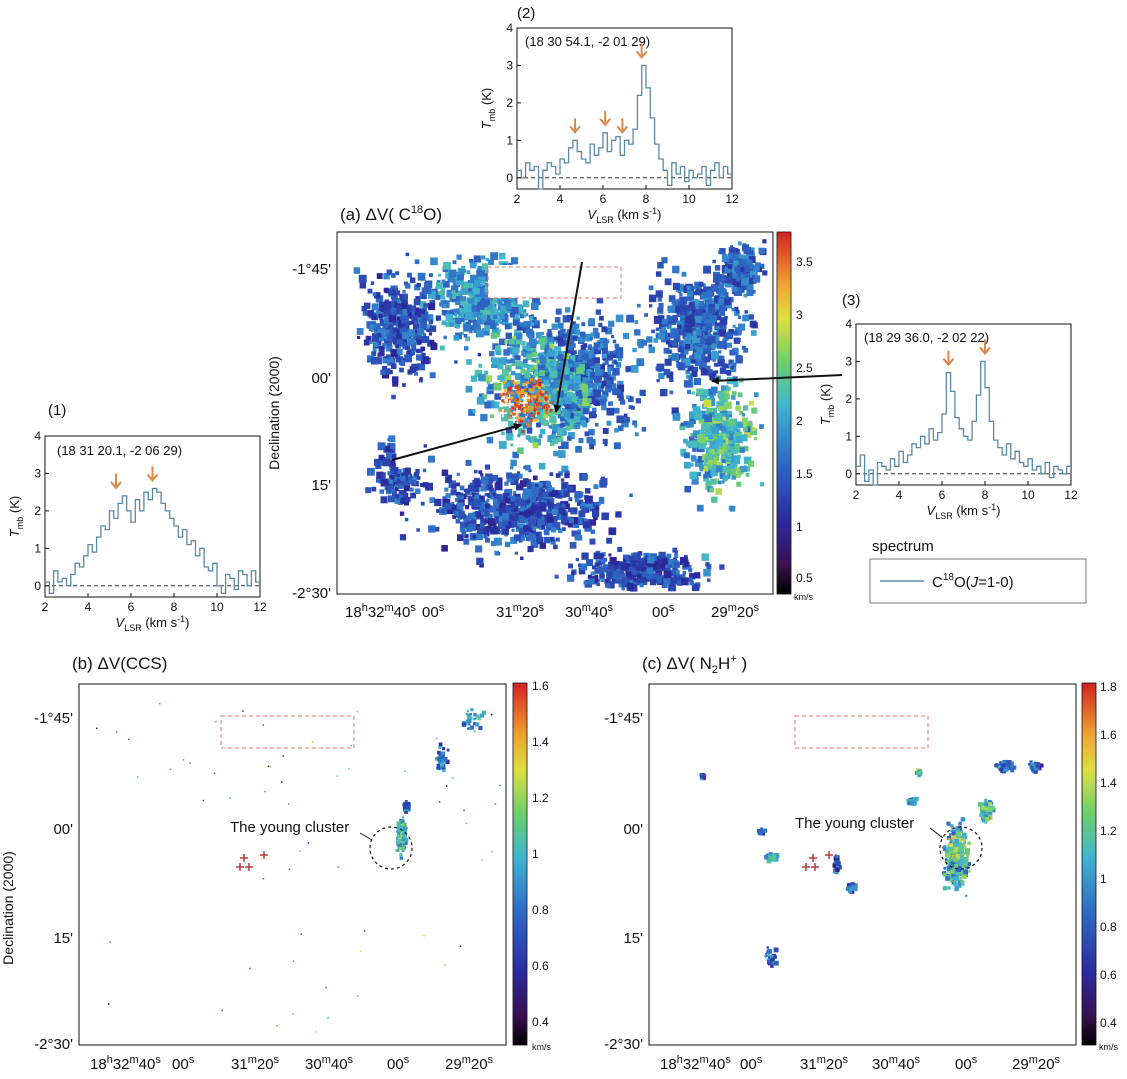  Describe the element at coordinates (488, 108) in the screenshot. I see `spectrum-ylabel: Tmb (K)` at that location.